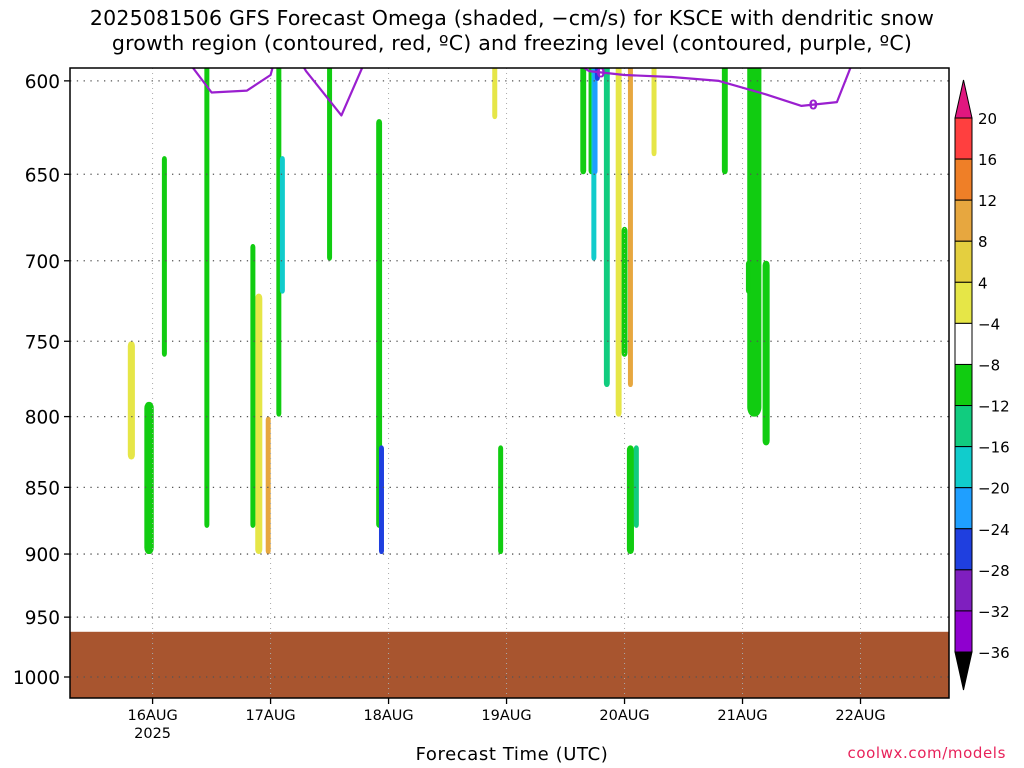  I want to click on temperature-contours: -18-18-18-18-12-12-12-120000, so click(515, 78).